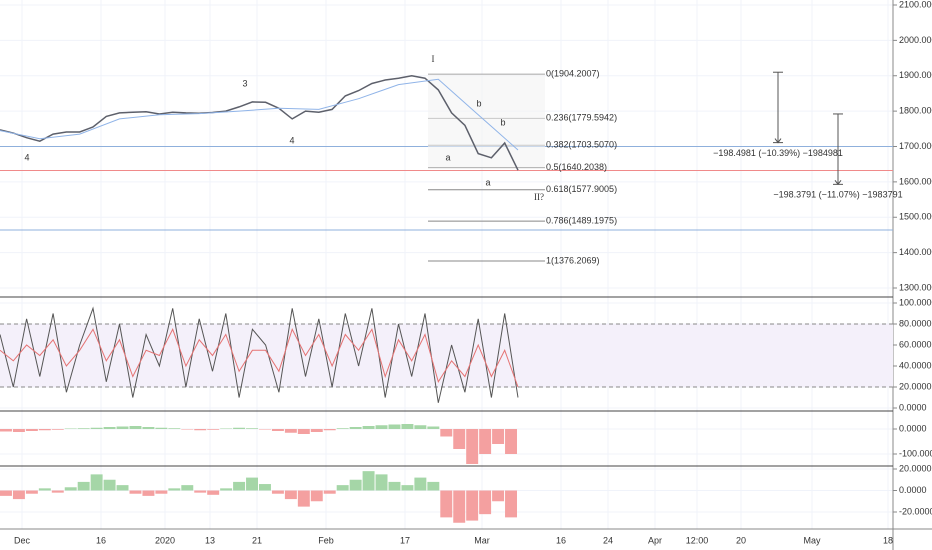 The image size is (932, 550). I want to click on x-tick-label: 2020, so click(165, 540).